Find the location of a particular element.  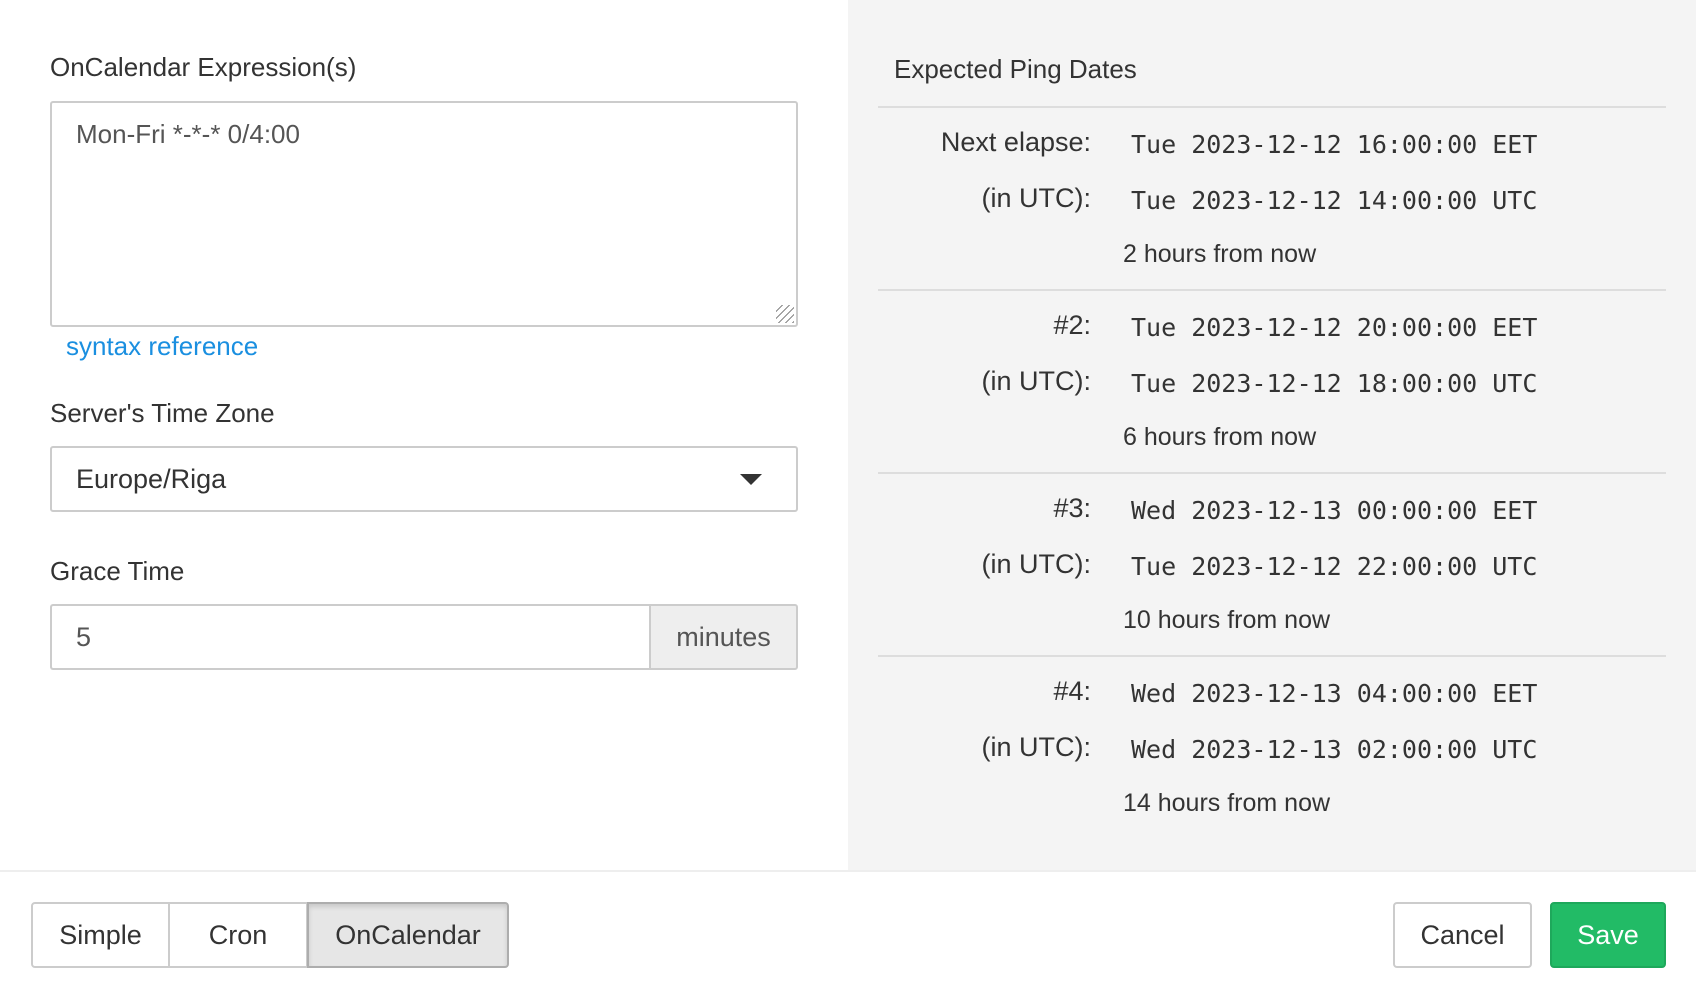

entry-relative: 10 hours from now is located at coordinates (1227, 620).